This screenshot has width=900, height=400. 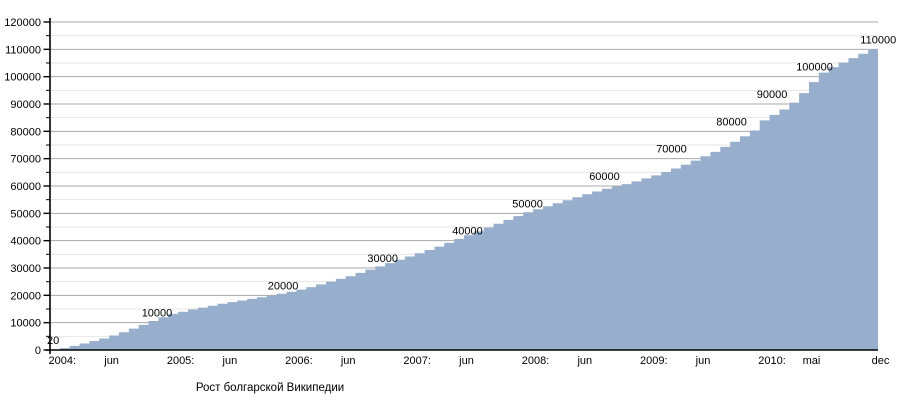 I want to click on x-tick-label: 2004:, so click(x=63, y=361).